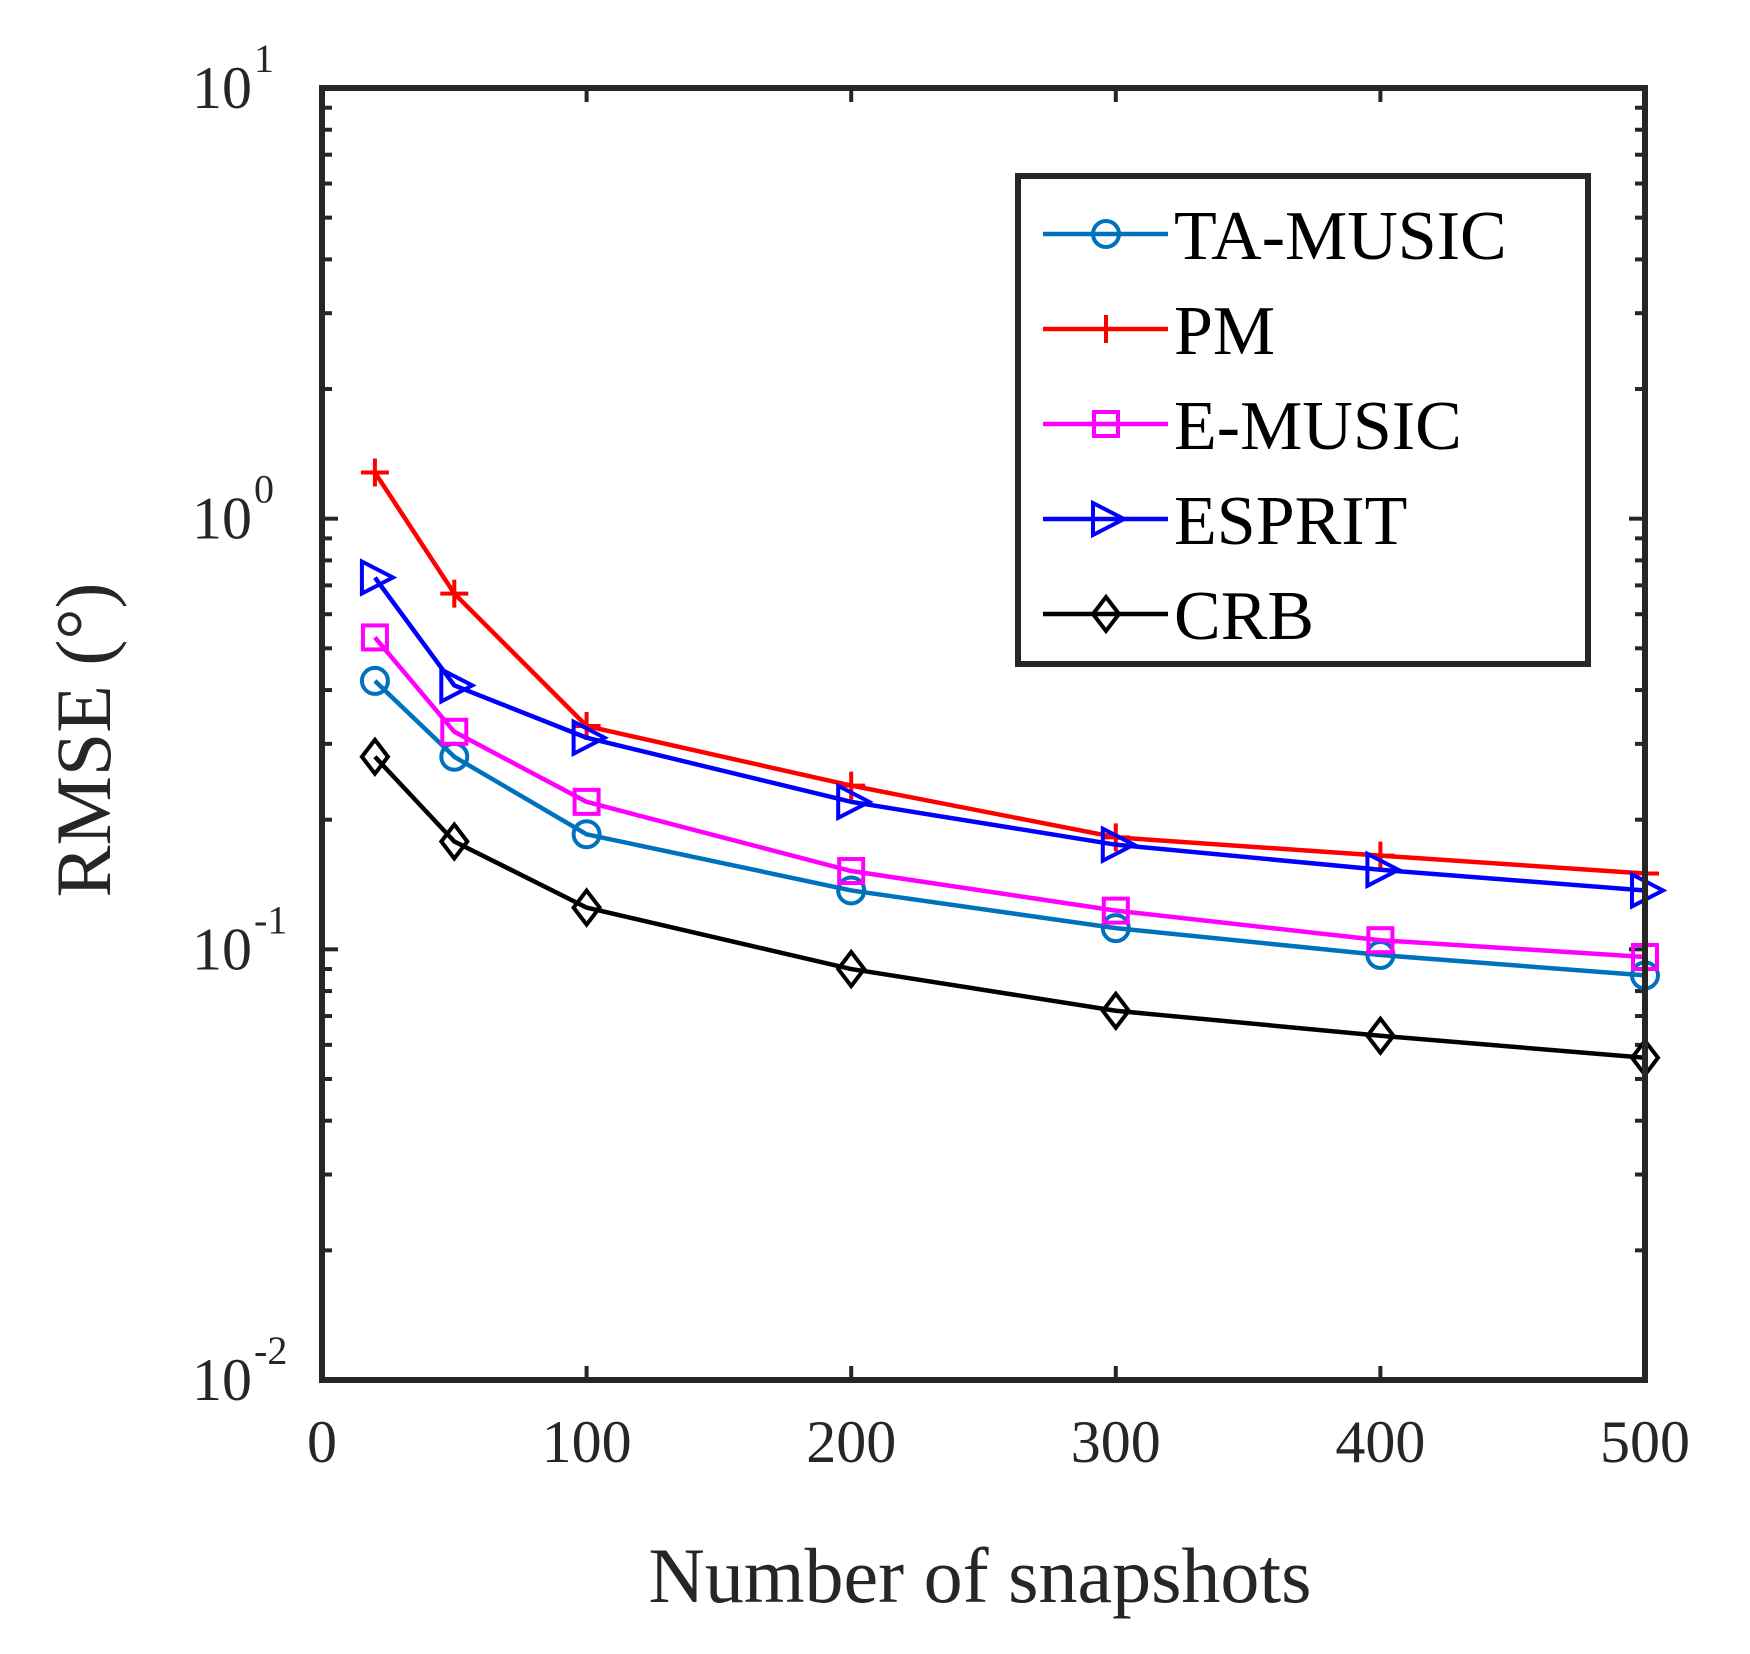 The width and height of the screenshot is (1750, 1654). Describe the element at coordinates (1224, 331) in the screenshot. I see `legend-label-pm: PM` at that location.